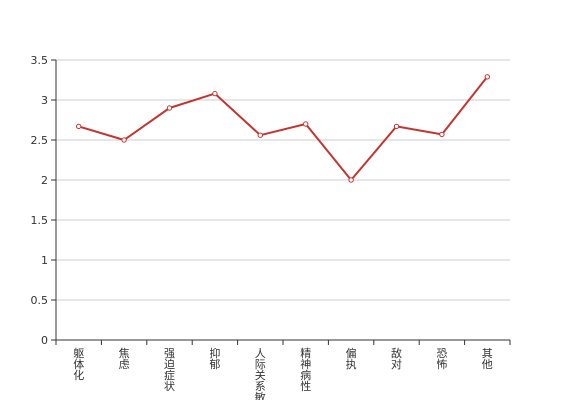 The image size is (567, 404). Describe the element at coordinates (169, 370) in the screenshot. I see `x-tick-label: 强迫症状` at that location.